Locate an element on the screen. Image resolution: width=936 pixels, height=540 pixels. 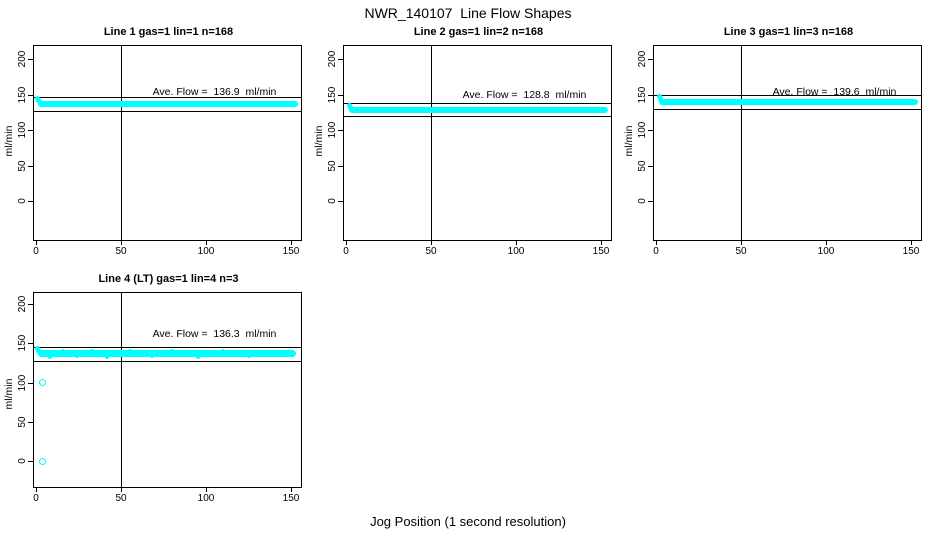
panel-title-line-2: Line 2 gas=1 lin=2 n=168 is located at coordinates (478, 32).